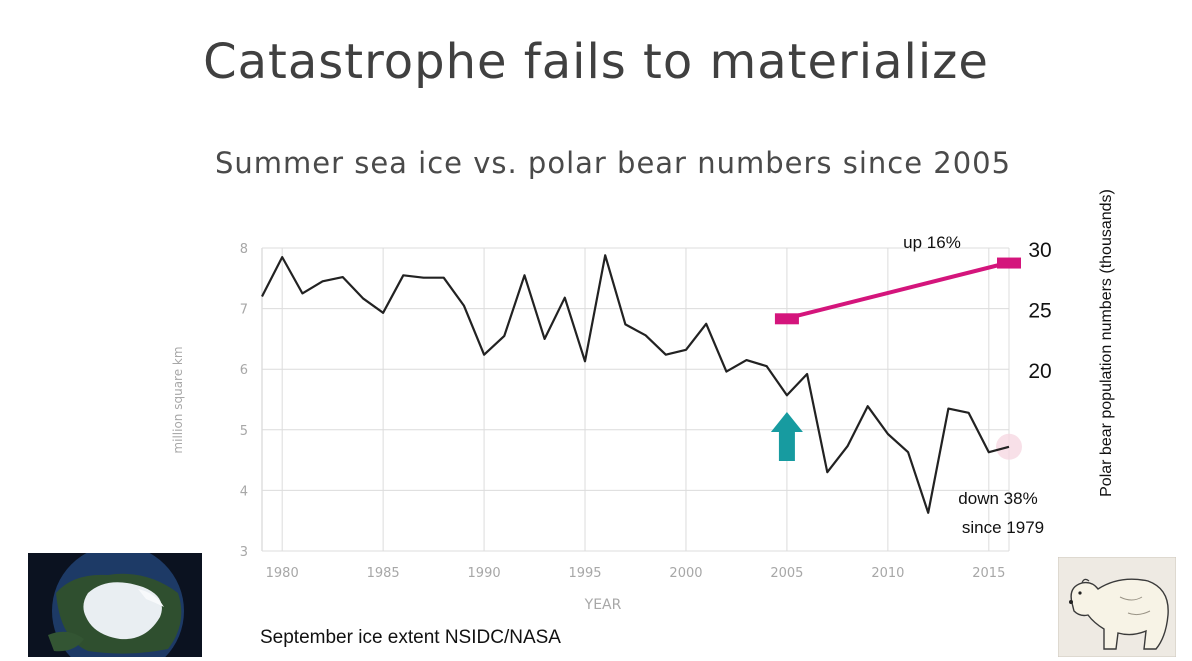 Image resolution: width=1192 pixels, height=661 pixels. What do you see at coordinates (685, 573) in the screenshot?
I see `x-tick-label: 2000` at bounding box center [685, 573].